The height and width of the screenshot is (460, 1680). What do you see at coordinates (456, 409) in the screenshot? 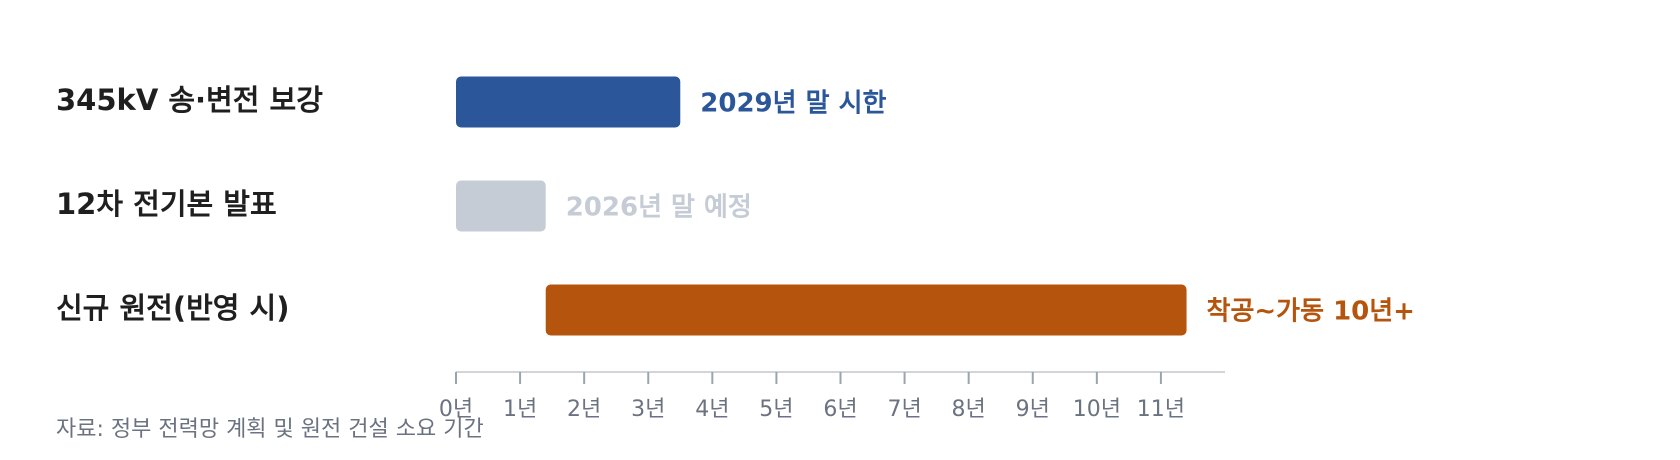
I see `x-tick-label: 0년` at bounding box center [456, 409].